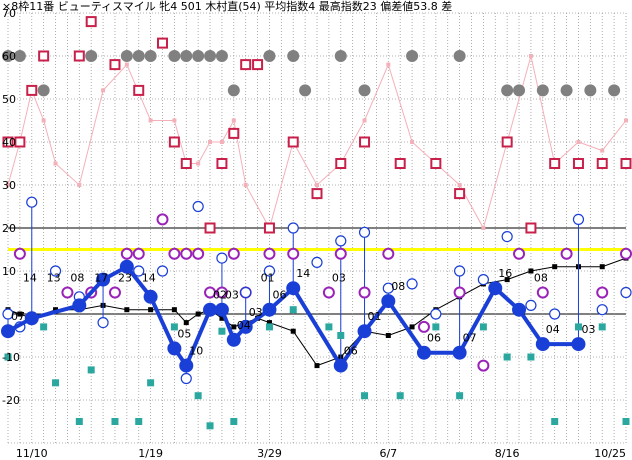 The height and width of the screenshot is (460, 632). What do you see at coordinates (610, 453) in the screenshot?
I see `x-tick-label: 10/25` at bounding box center [610, 453].